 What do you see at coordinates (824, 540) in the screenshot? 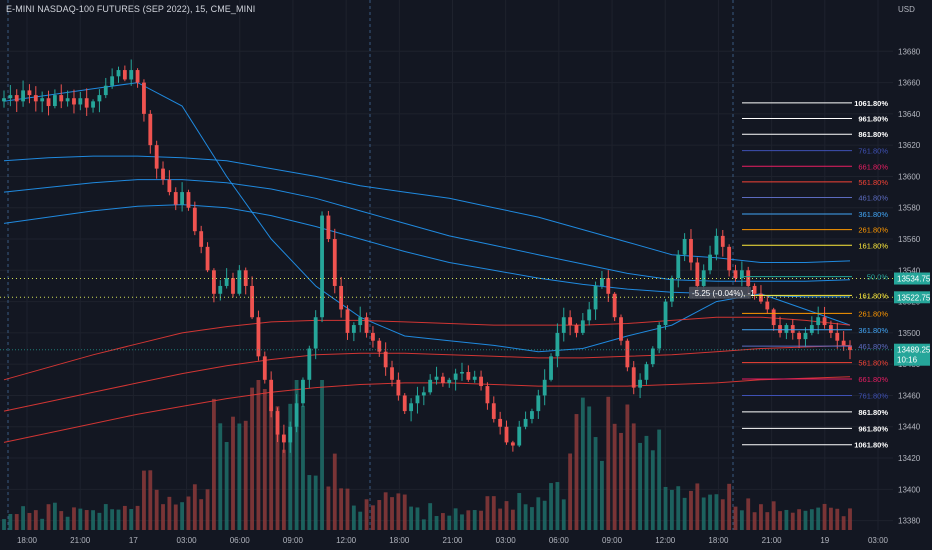
I see `x-tick-label: 19` at bounding box center [824, 540].